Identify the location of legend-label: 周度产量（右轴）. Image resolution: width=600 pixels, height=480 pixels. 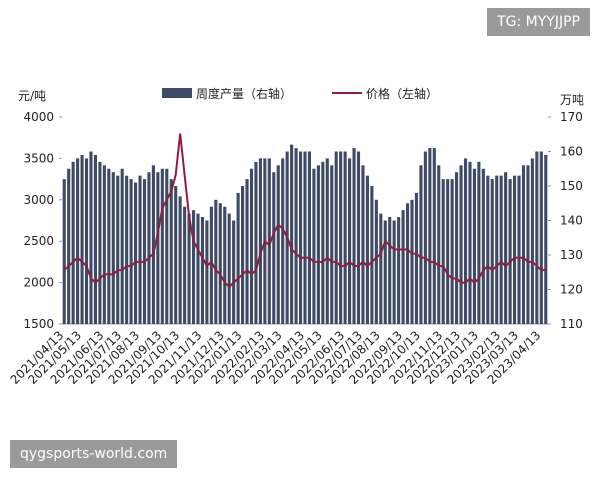
(244, 93).